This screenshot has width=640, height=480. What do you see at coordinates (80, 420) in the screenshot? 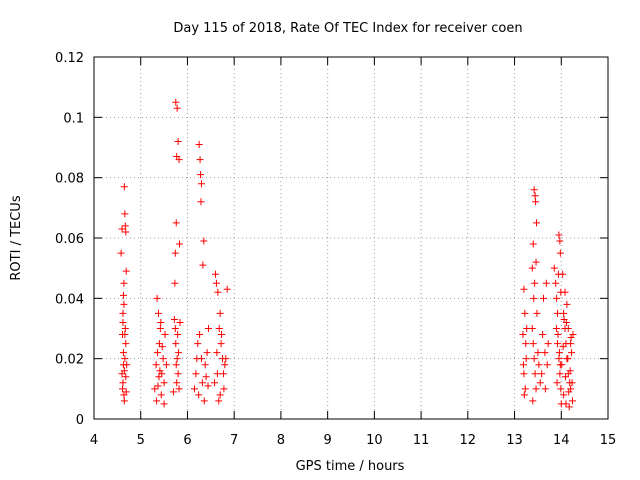
I see `y-tick-label: 0` at bounding box center [80, 420].